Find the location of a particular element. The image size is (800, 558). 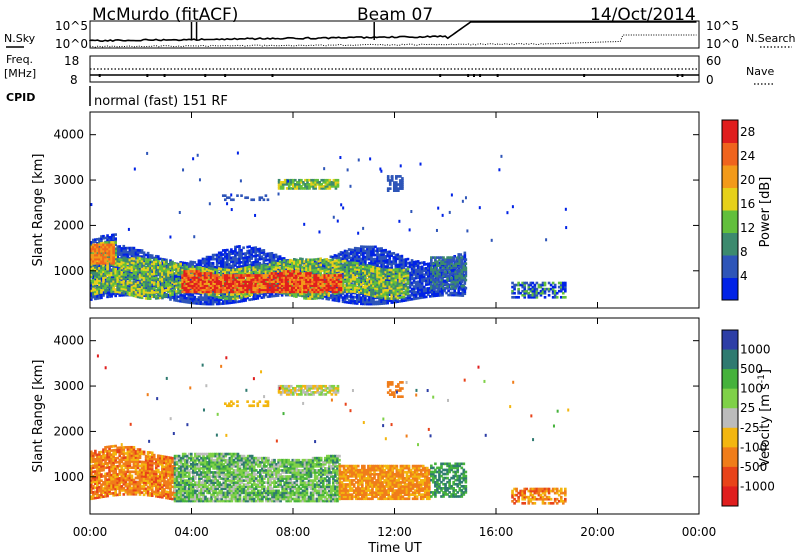

nave-label: Nave is located at coordinates (760, 71).